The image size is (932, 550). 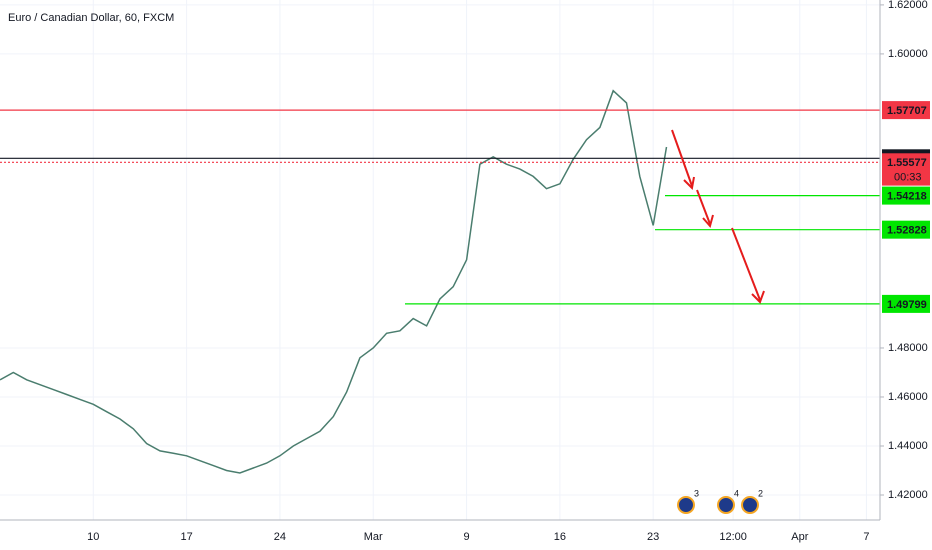 I want to click on y-tick-label: 1.48000, so click(x=908, y=348).